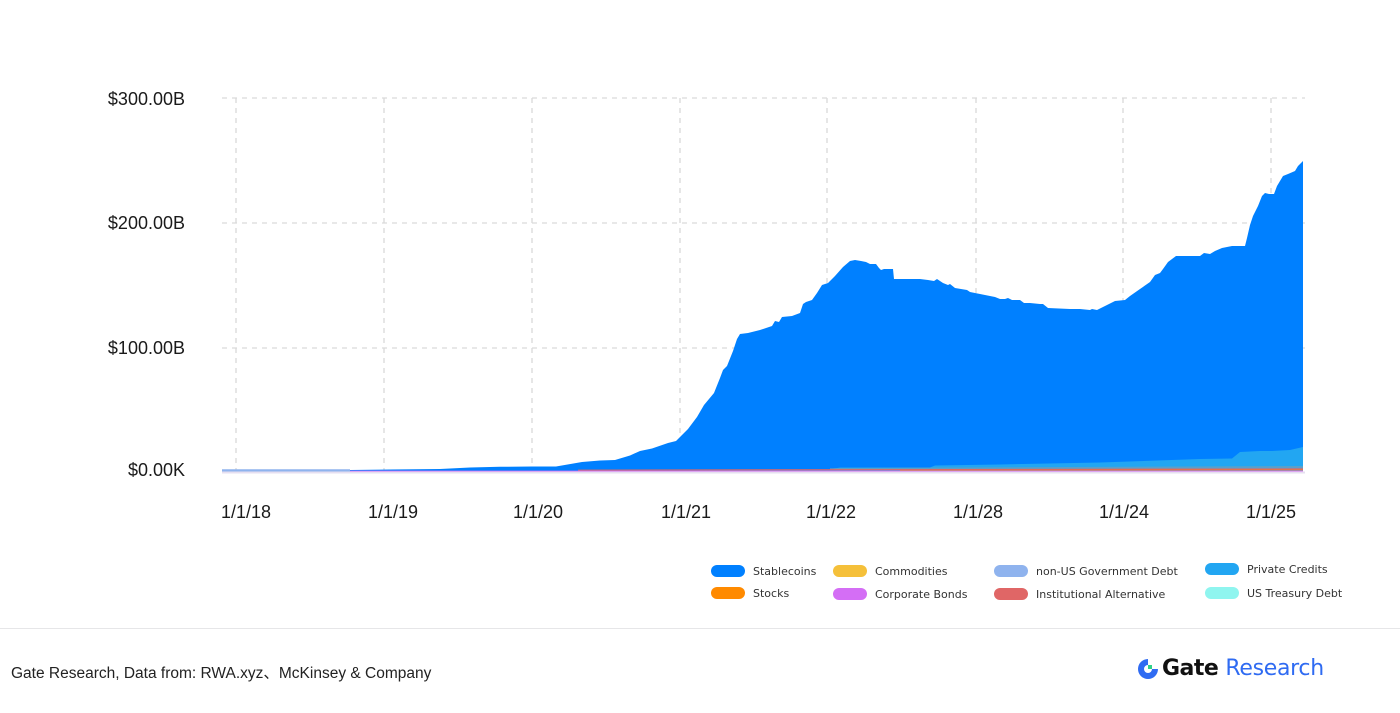 This screenshot has height=713, width=1400. I want to click on series-corporate-bonds-area, so click(826, 471).